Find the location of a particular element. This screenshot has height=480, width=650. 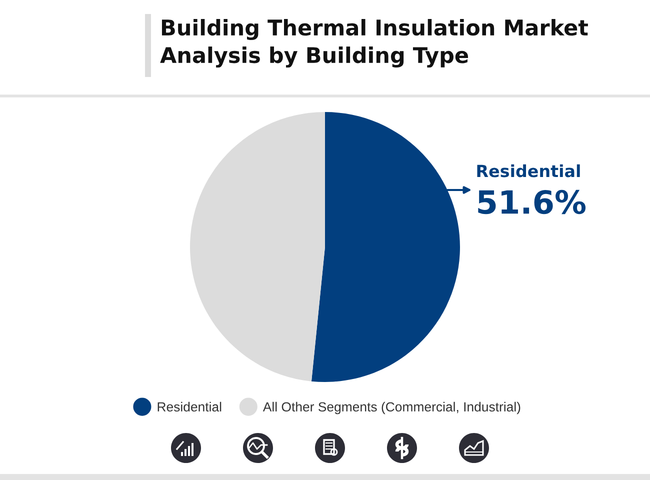

data-label: 51.6% is located at coordinates (532, 202).